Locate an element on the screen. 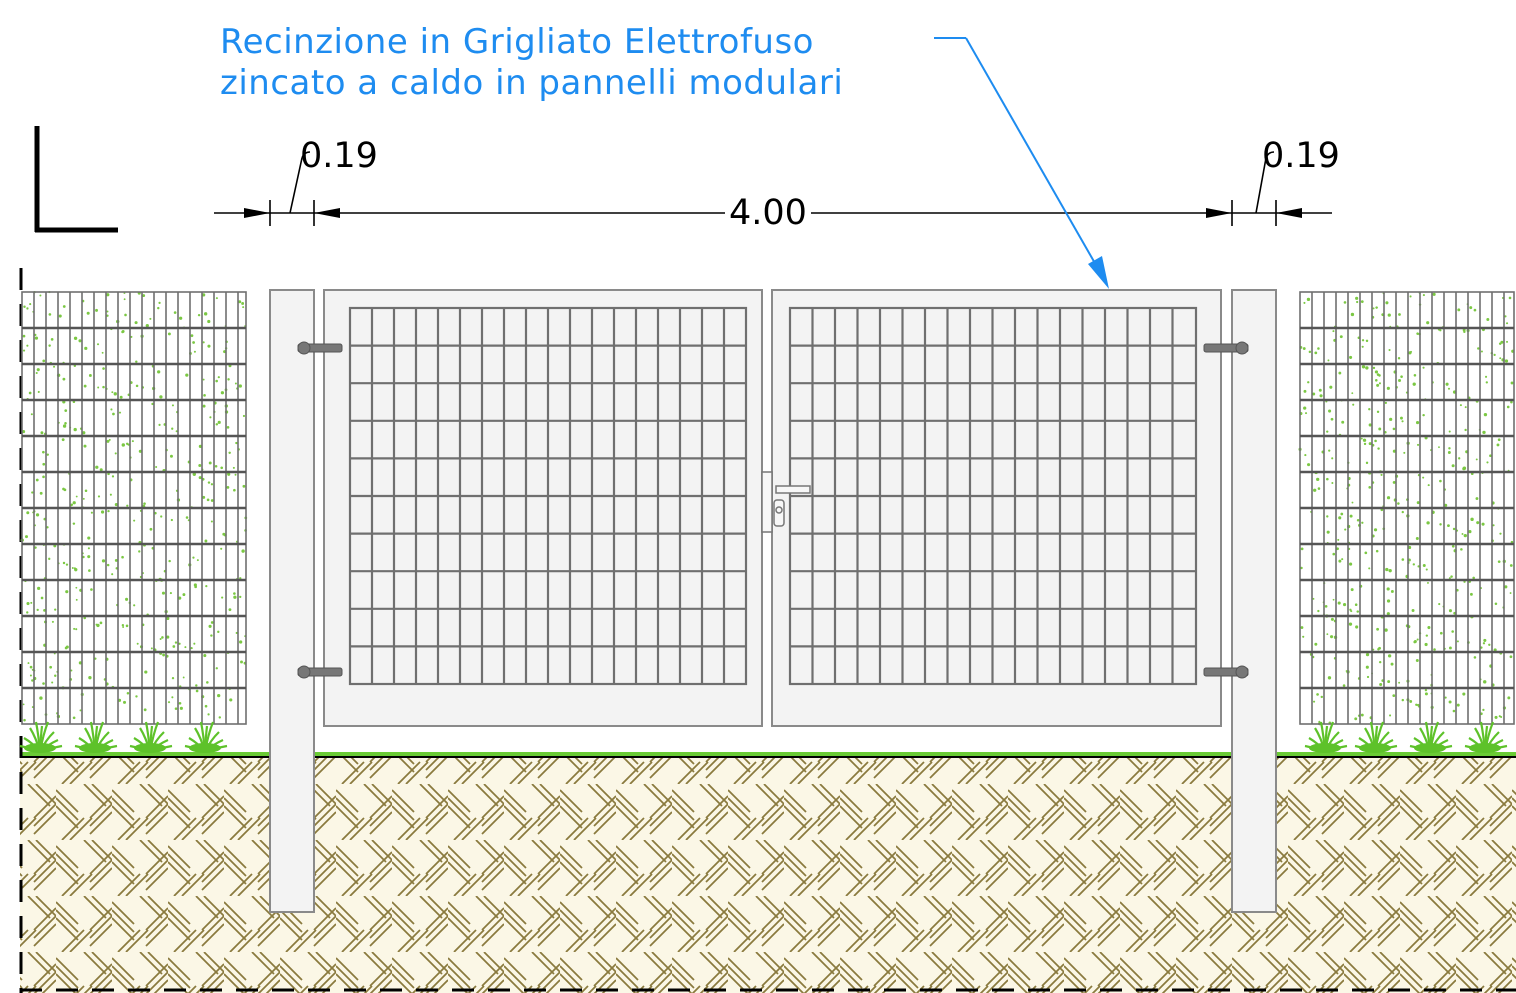 The width and height of the screenshot is (1516, 993). right-gate-grating is located at coordinates (993, 496).